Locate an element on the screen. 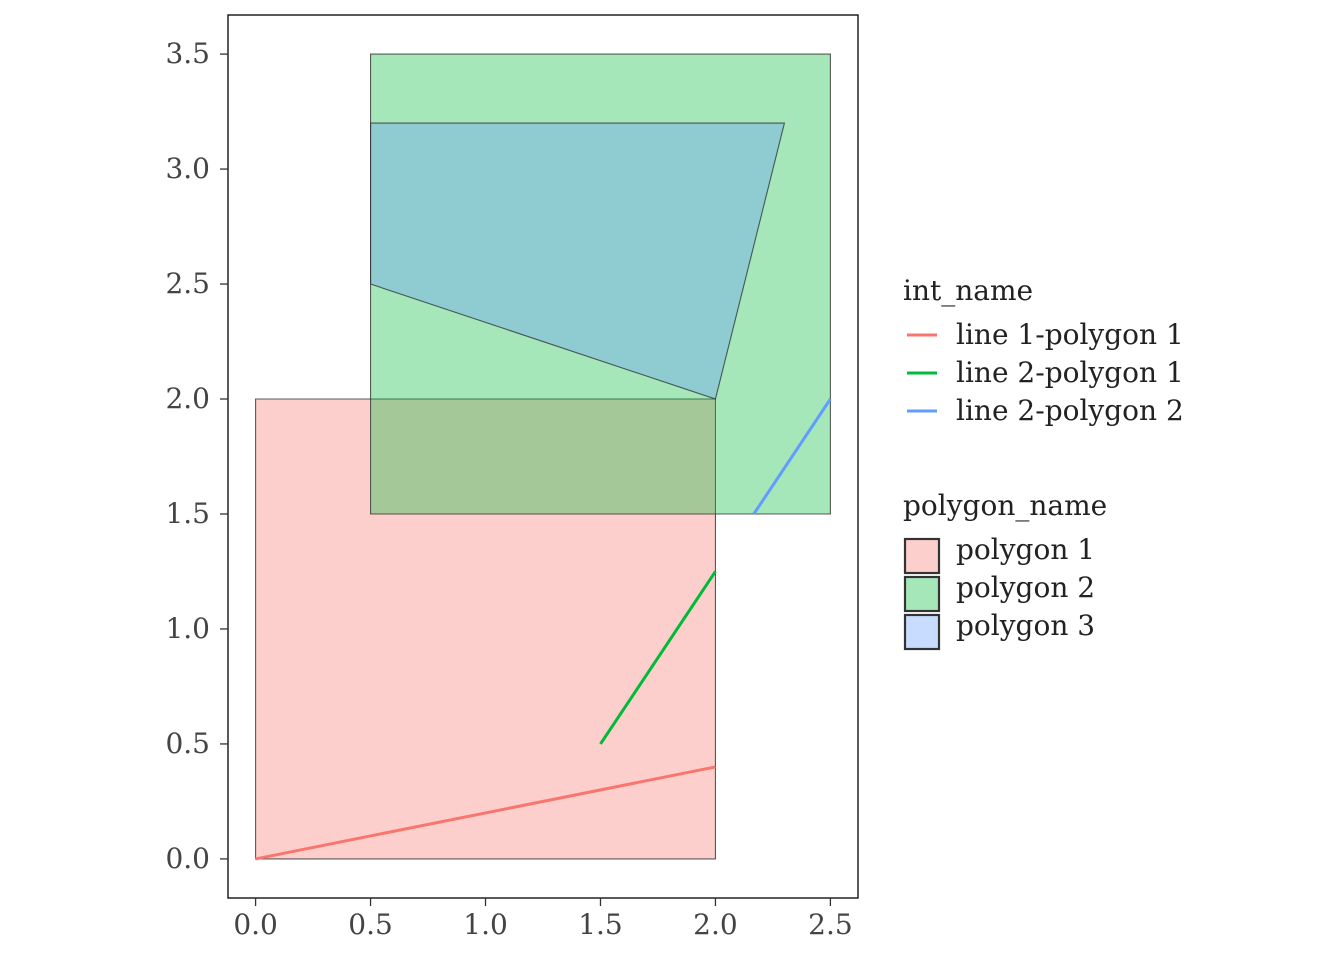 This screenshot has width=1344, height=960. legend-title-int-name: int_name is located at coordinates (968, 290).